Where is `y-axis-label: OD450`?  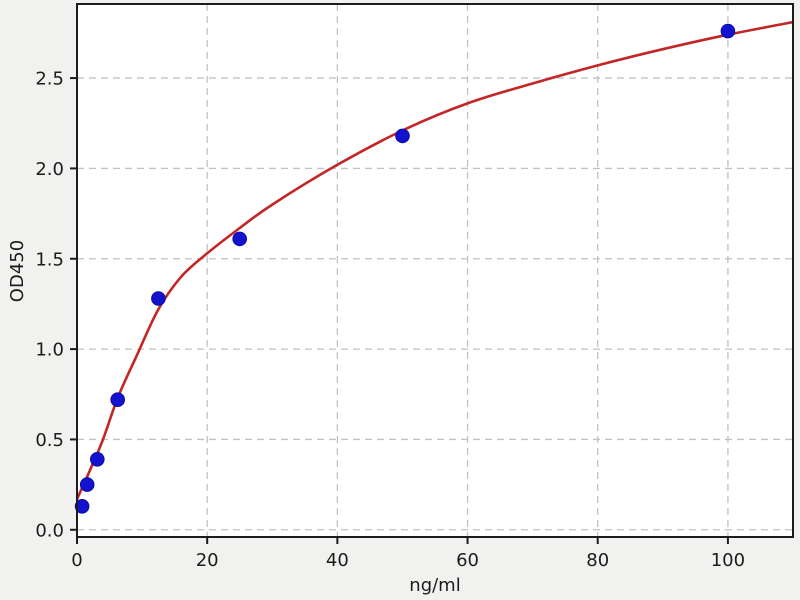
y-axis-label: OD450 is located at coordinates (17, 271).